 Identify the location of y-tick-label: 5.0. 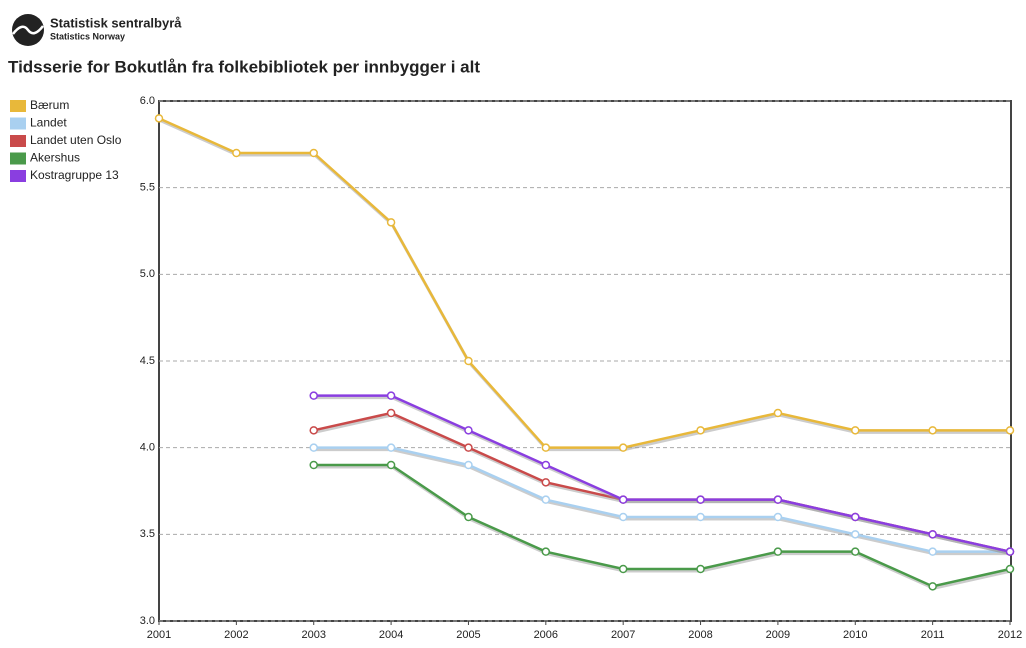
(147, 274).